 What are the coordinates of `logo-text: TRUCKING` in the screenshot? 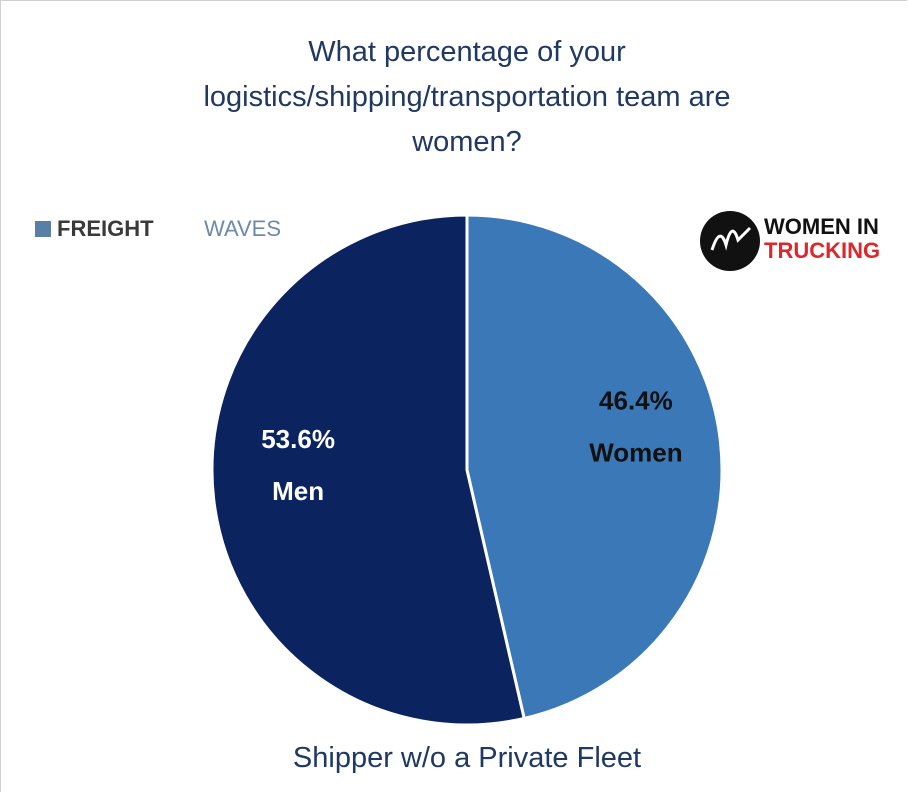 It's located at (822, 250).